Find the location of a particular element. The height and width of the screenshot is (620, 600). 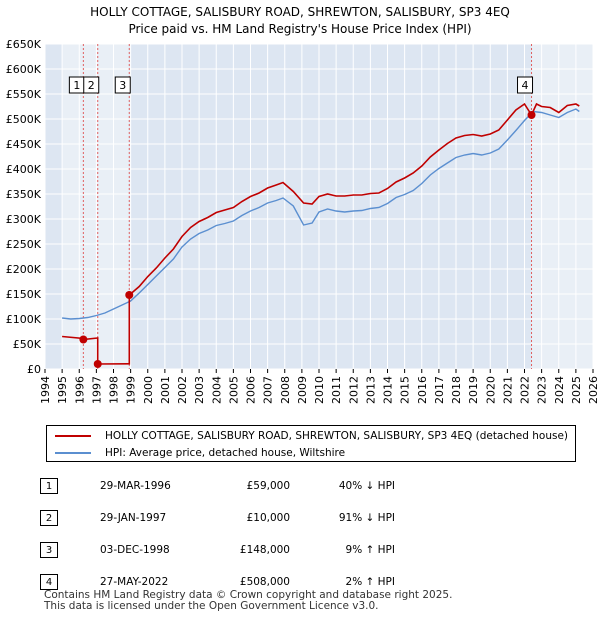

x-tick-label: 2025 is located at coordinates (576, 390).